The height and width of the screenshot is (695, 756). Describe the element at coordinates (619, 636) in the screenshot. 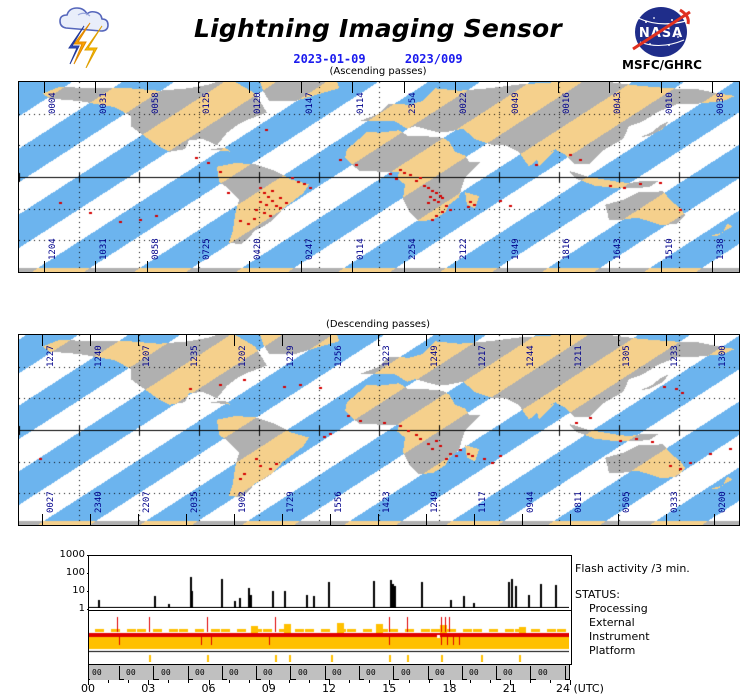

I see `legend-status-instrument: Instrument` at that location.